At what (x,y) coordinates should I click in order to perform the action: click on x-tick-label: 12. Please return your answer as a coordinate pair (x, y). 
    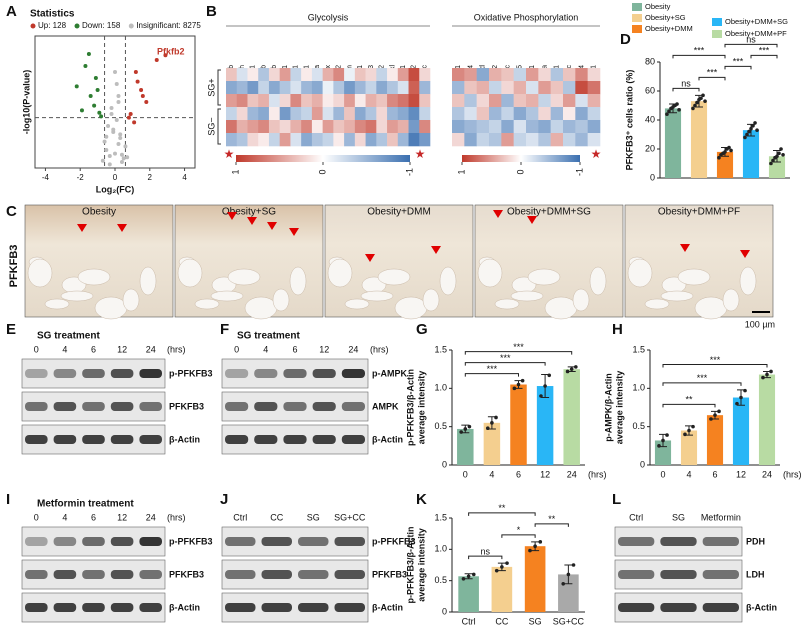
    Looking at the image, I should click on (545, 474).